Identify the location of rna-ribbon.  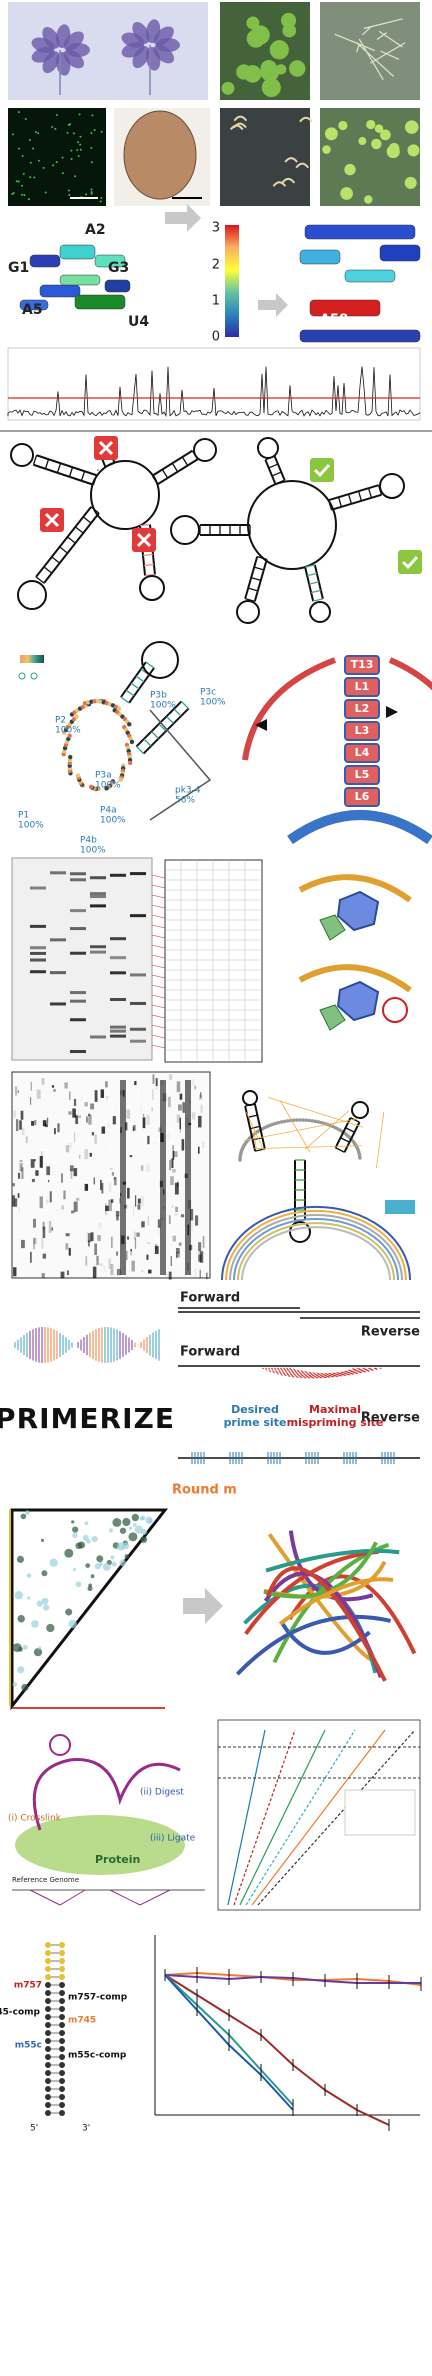
(331, 1566).